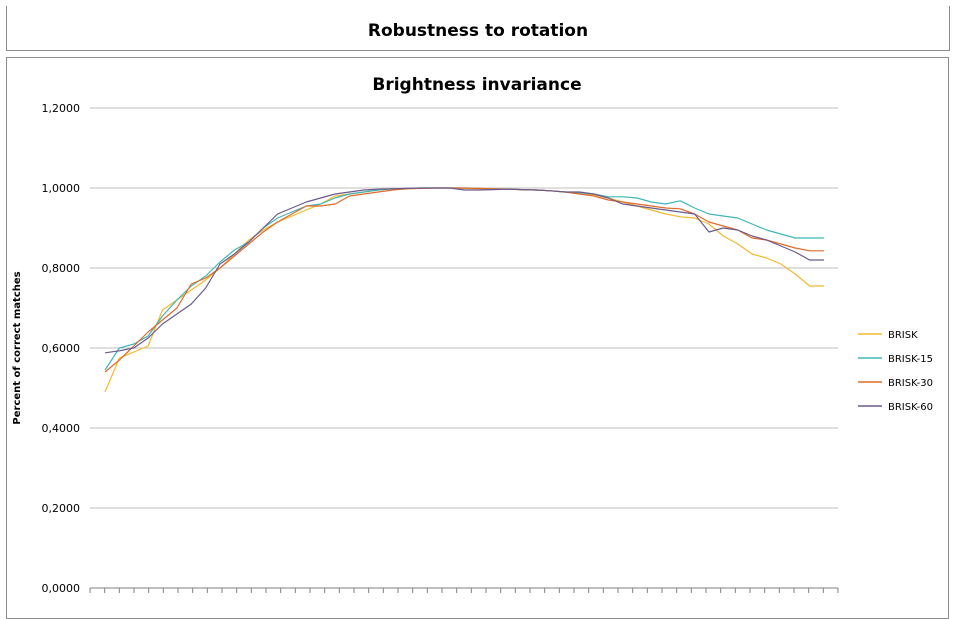 The image size is (955, 619). Describe the element at coordinates (895, 371) in the screenshot. I see `legend: BRISK BRISK-15 BRISK-30 BRISK-60` at that location.